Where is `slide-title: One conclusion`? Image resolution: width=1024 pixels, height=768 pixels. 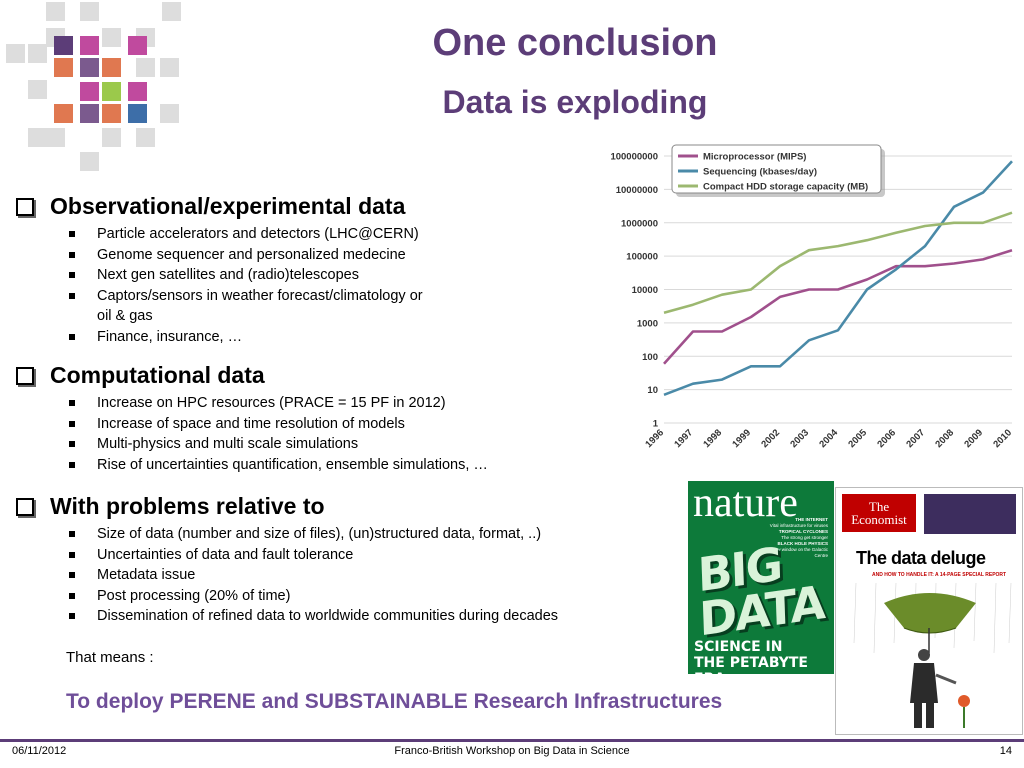
slide-title: One conclusion is located at coordinates (575, 43).